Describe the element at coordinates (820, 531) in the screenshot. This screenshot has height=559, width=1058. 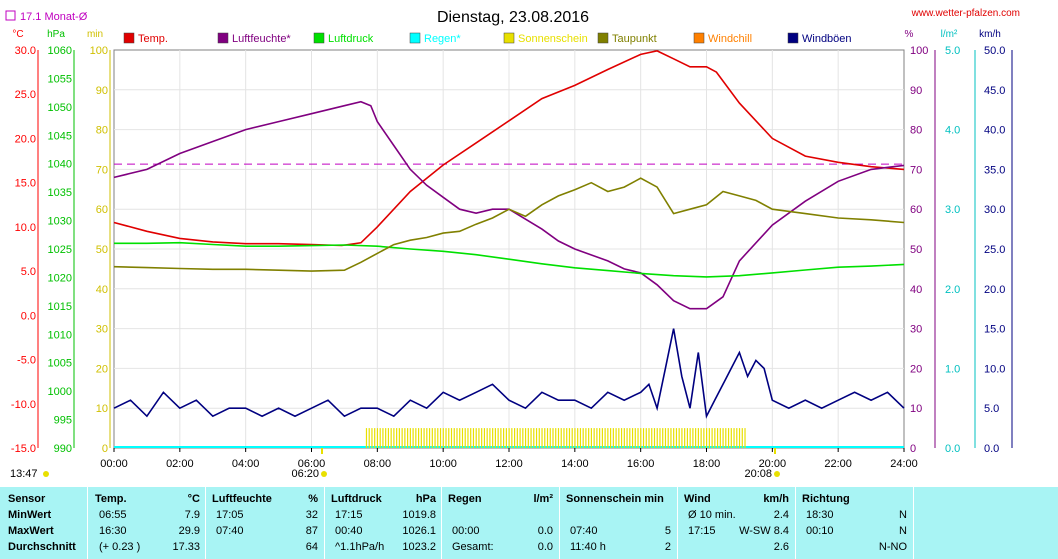
I see `table-cell-label: 00:10` at that location.